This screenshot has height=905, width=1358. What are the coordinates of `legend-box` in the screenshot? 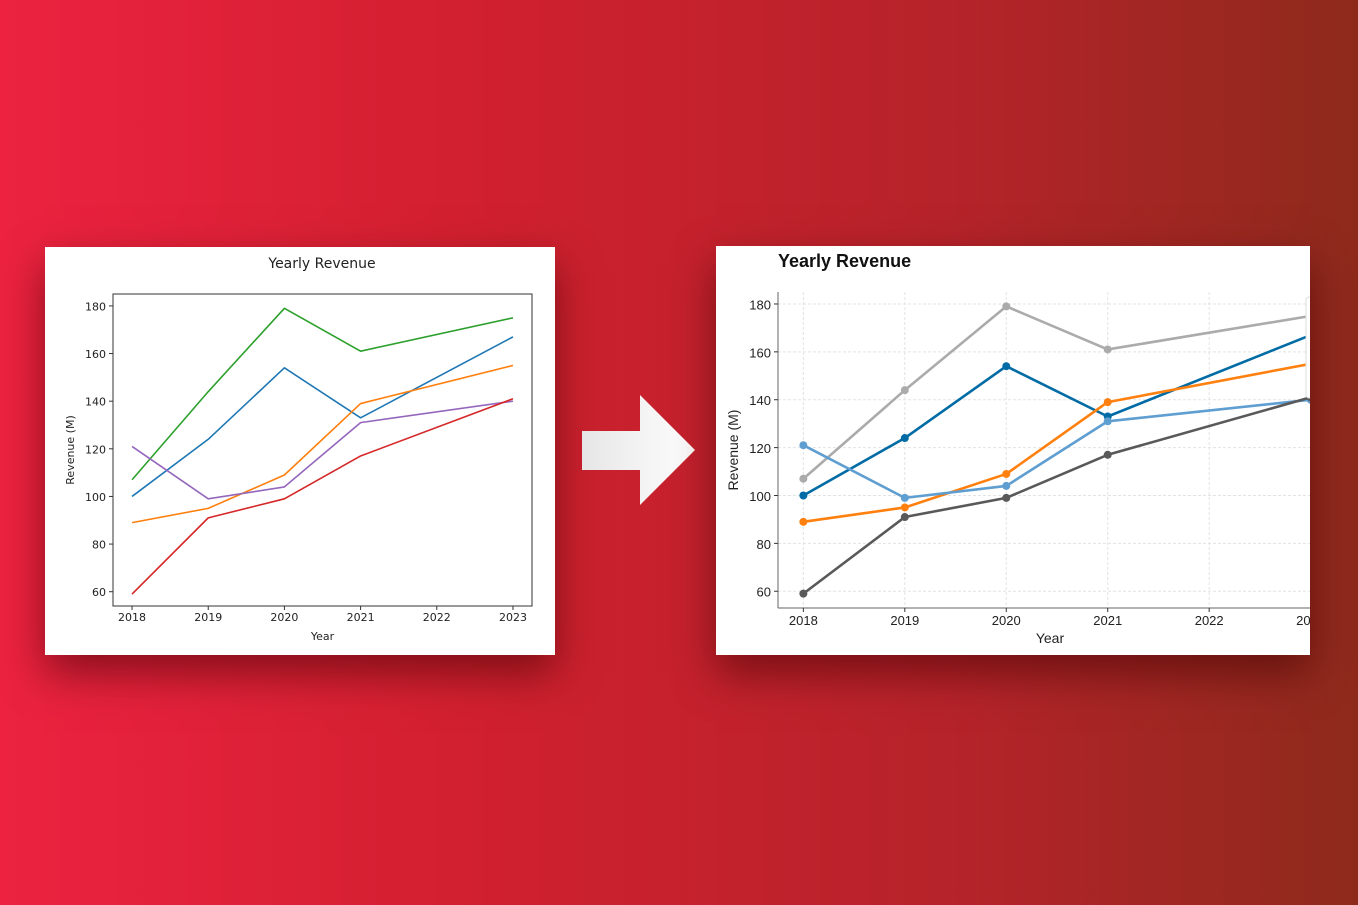 It's located at (1307, 347).